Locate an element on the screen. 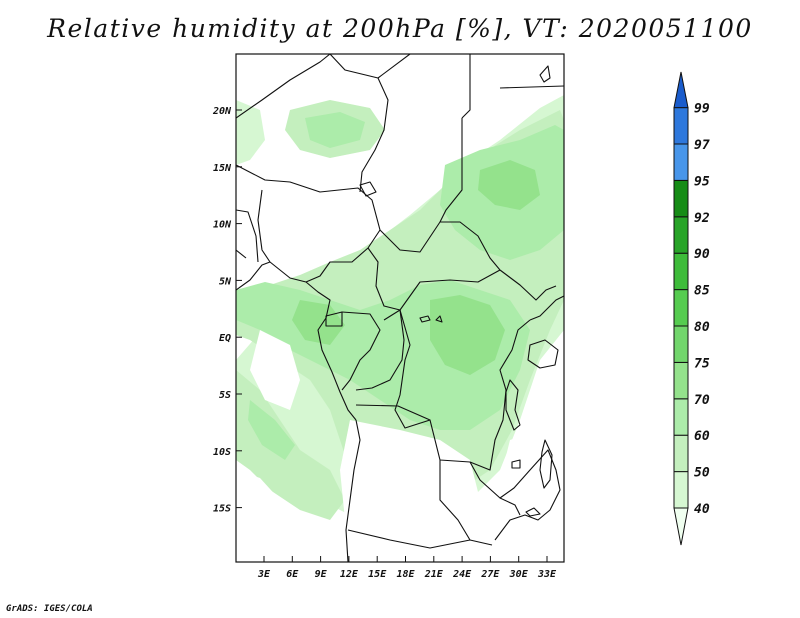  footer-credit: GrADS: IGES/COLA is located at coordinates (49, 609).